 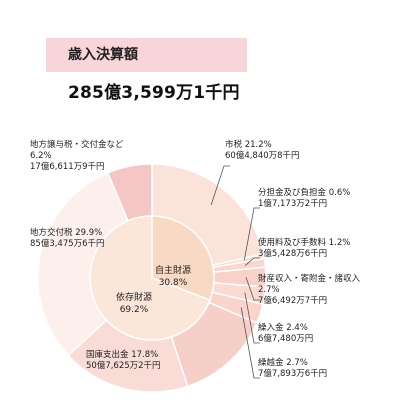 What do you see at coordinates (173, 283) in the screenshot?
I see `label-jishu-percent: 30.8%` at bounding box center [173, 283].